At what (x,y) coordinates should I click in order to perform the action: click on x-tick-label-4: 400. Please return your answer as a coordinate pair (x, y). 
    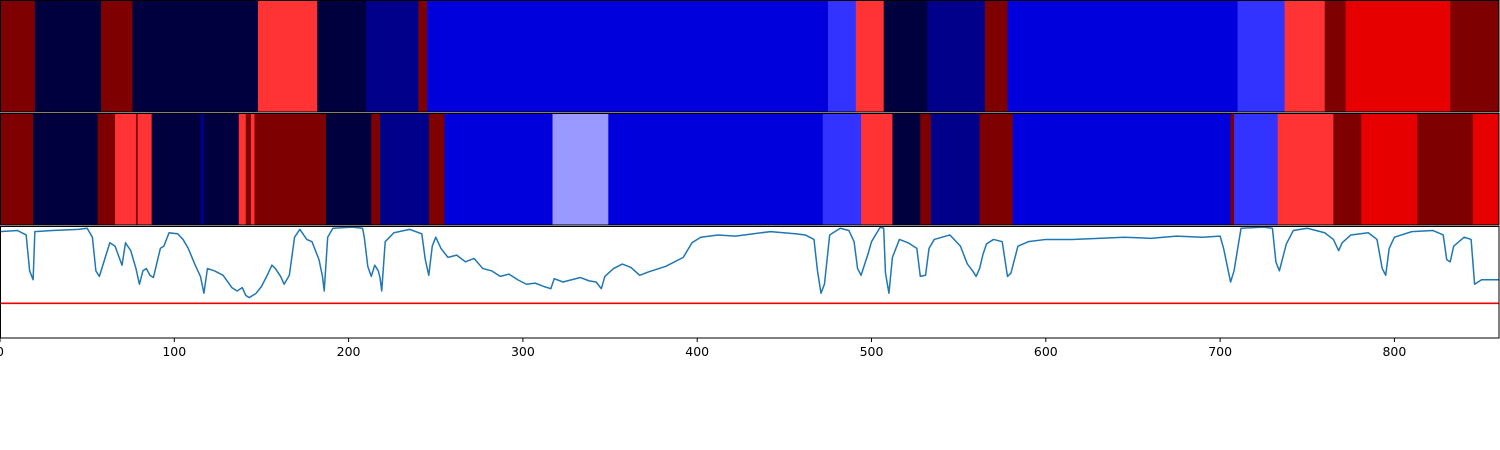
    Looking at the image, I should click on (697, 351).